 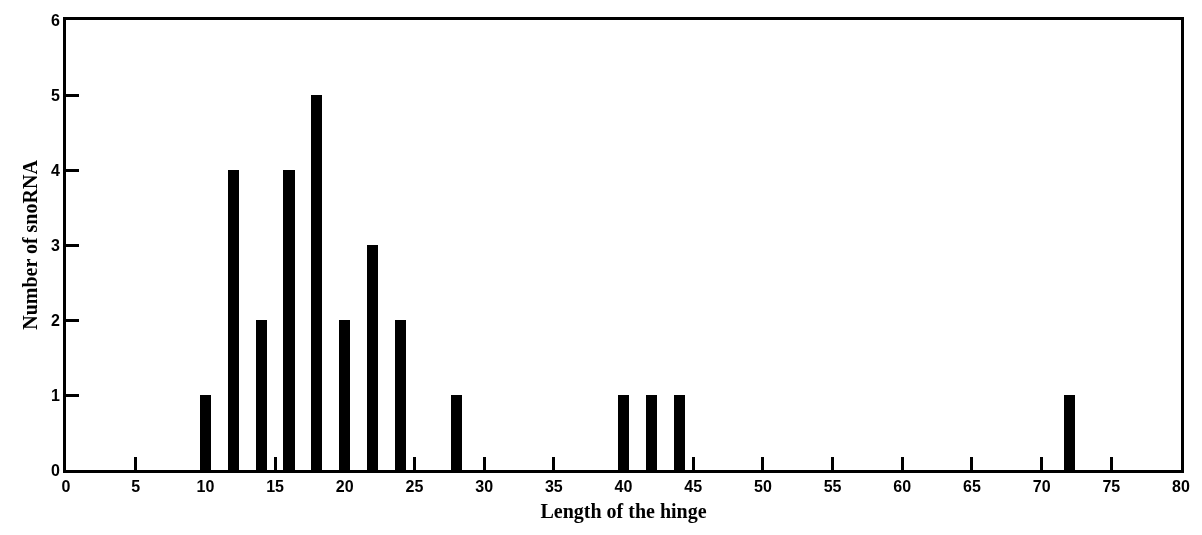 I want to click on y-axis-title: Number of snoRNA, so click(x=30, y=244).